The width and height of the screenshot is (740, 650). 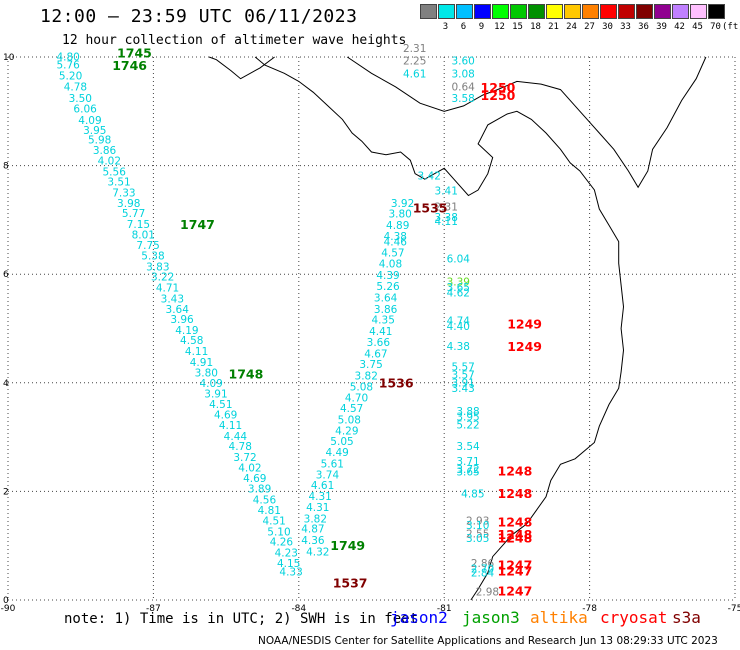 What do you see at coordinates (462, 367) in the screenshot?
I see `swh-value-label: 5.57` at bounding box center [462, 367].